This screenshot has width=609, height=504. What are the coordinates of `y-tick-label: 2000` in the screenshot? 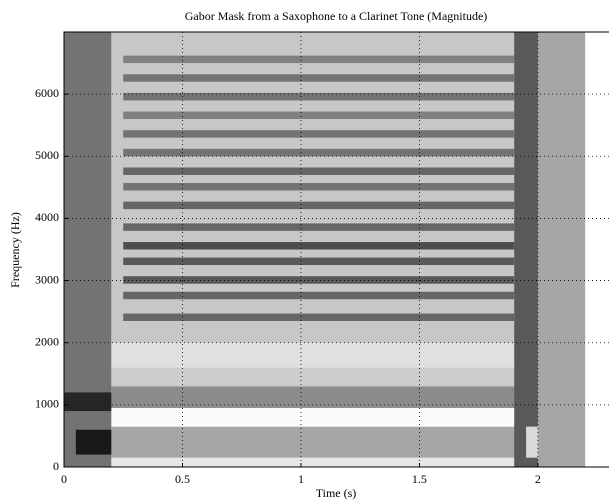 It's located at (47, 341).